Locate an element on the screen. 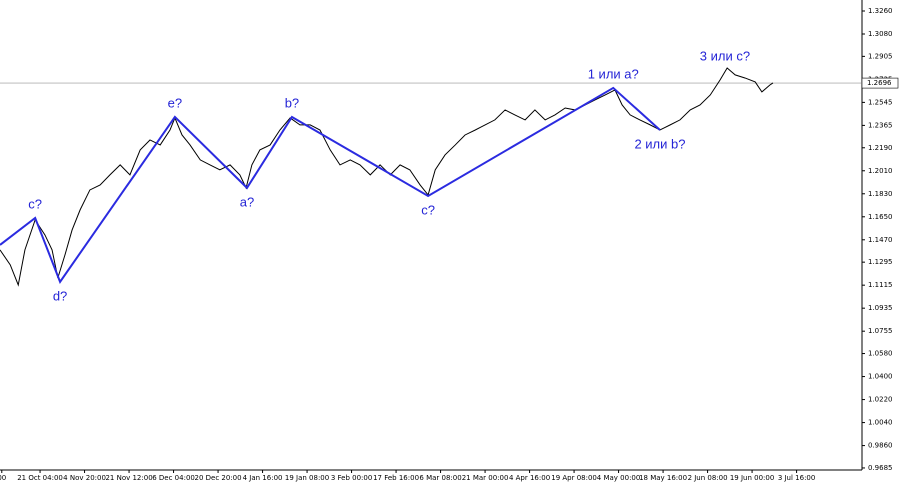 The width and height of the screenshot is (900, 485). x-tick-label: 6 Dec 04:00 is located at coordinates (173, 478).